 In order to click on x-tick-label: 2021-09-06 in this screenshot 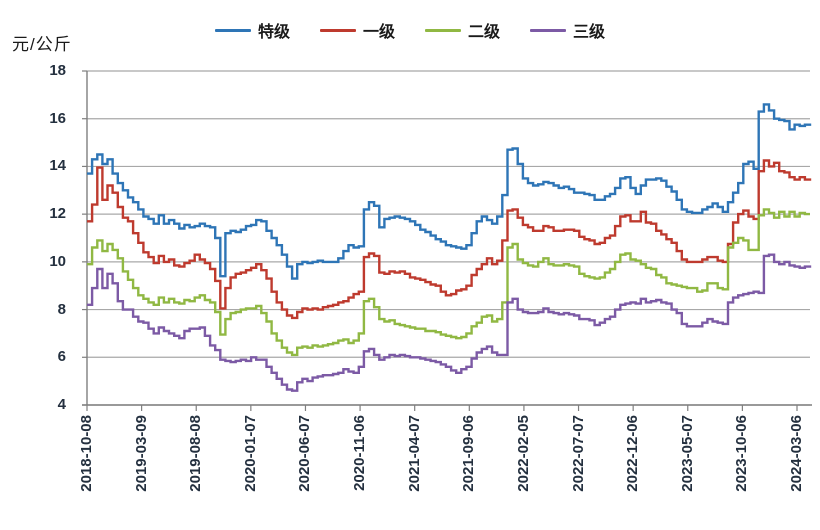, I will do `click(469, 453)`.